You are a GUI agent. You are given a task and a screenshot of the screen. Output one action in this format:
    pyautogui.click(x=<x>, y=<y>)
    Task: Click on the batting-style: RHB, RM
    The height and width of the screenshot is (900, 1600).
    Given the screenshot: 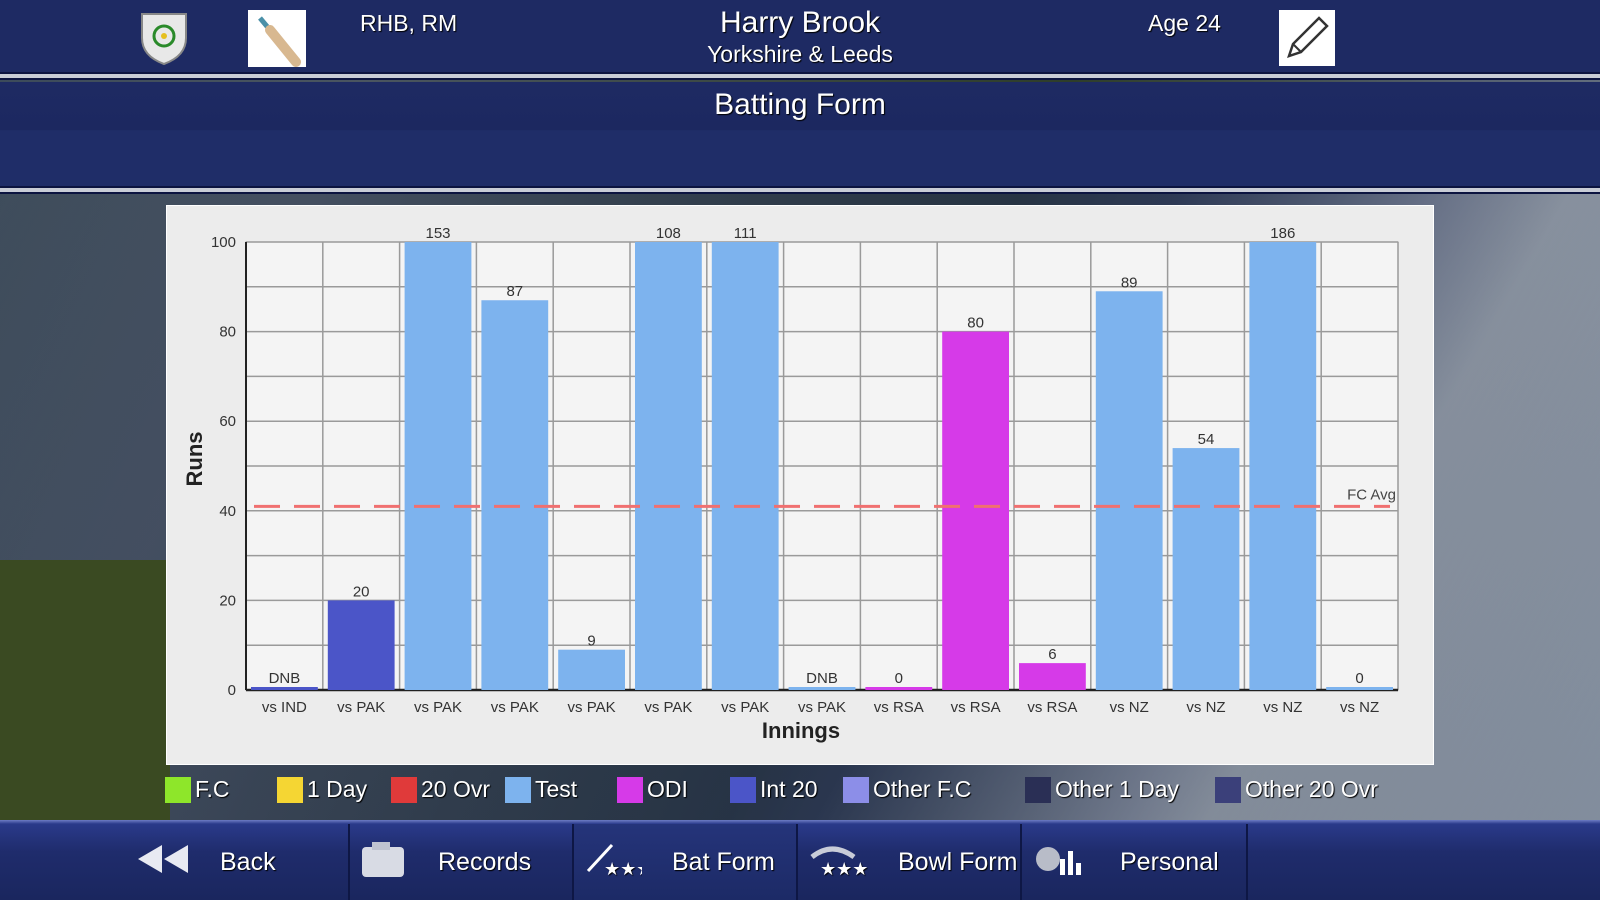 What is the action you would take?
    pyautogui.click(x=409, y=23)
    